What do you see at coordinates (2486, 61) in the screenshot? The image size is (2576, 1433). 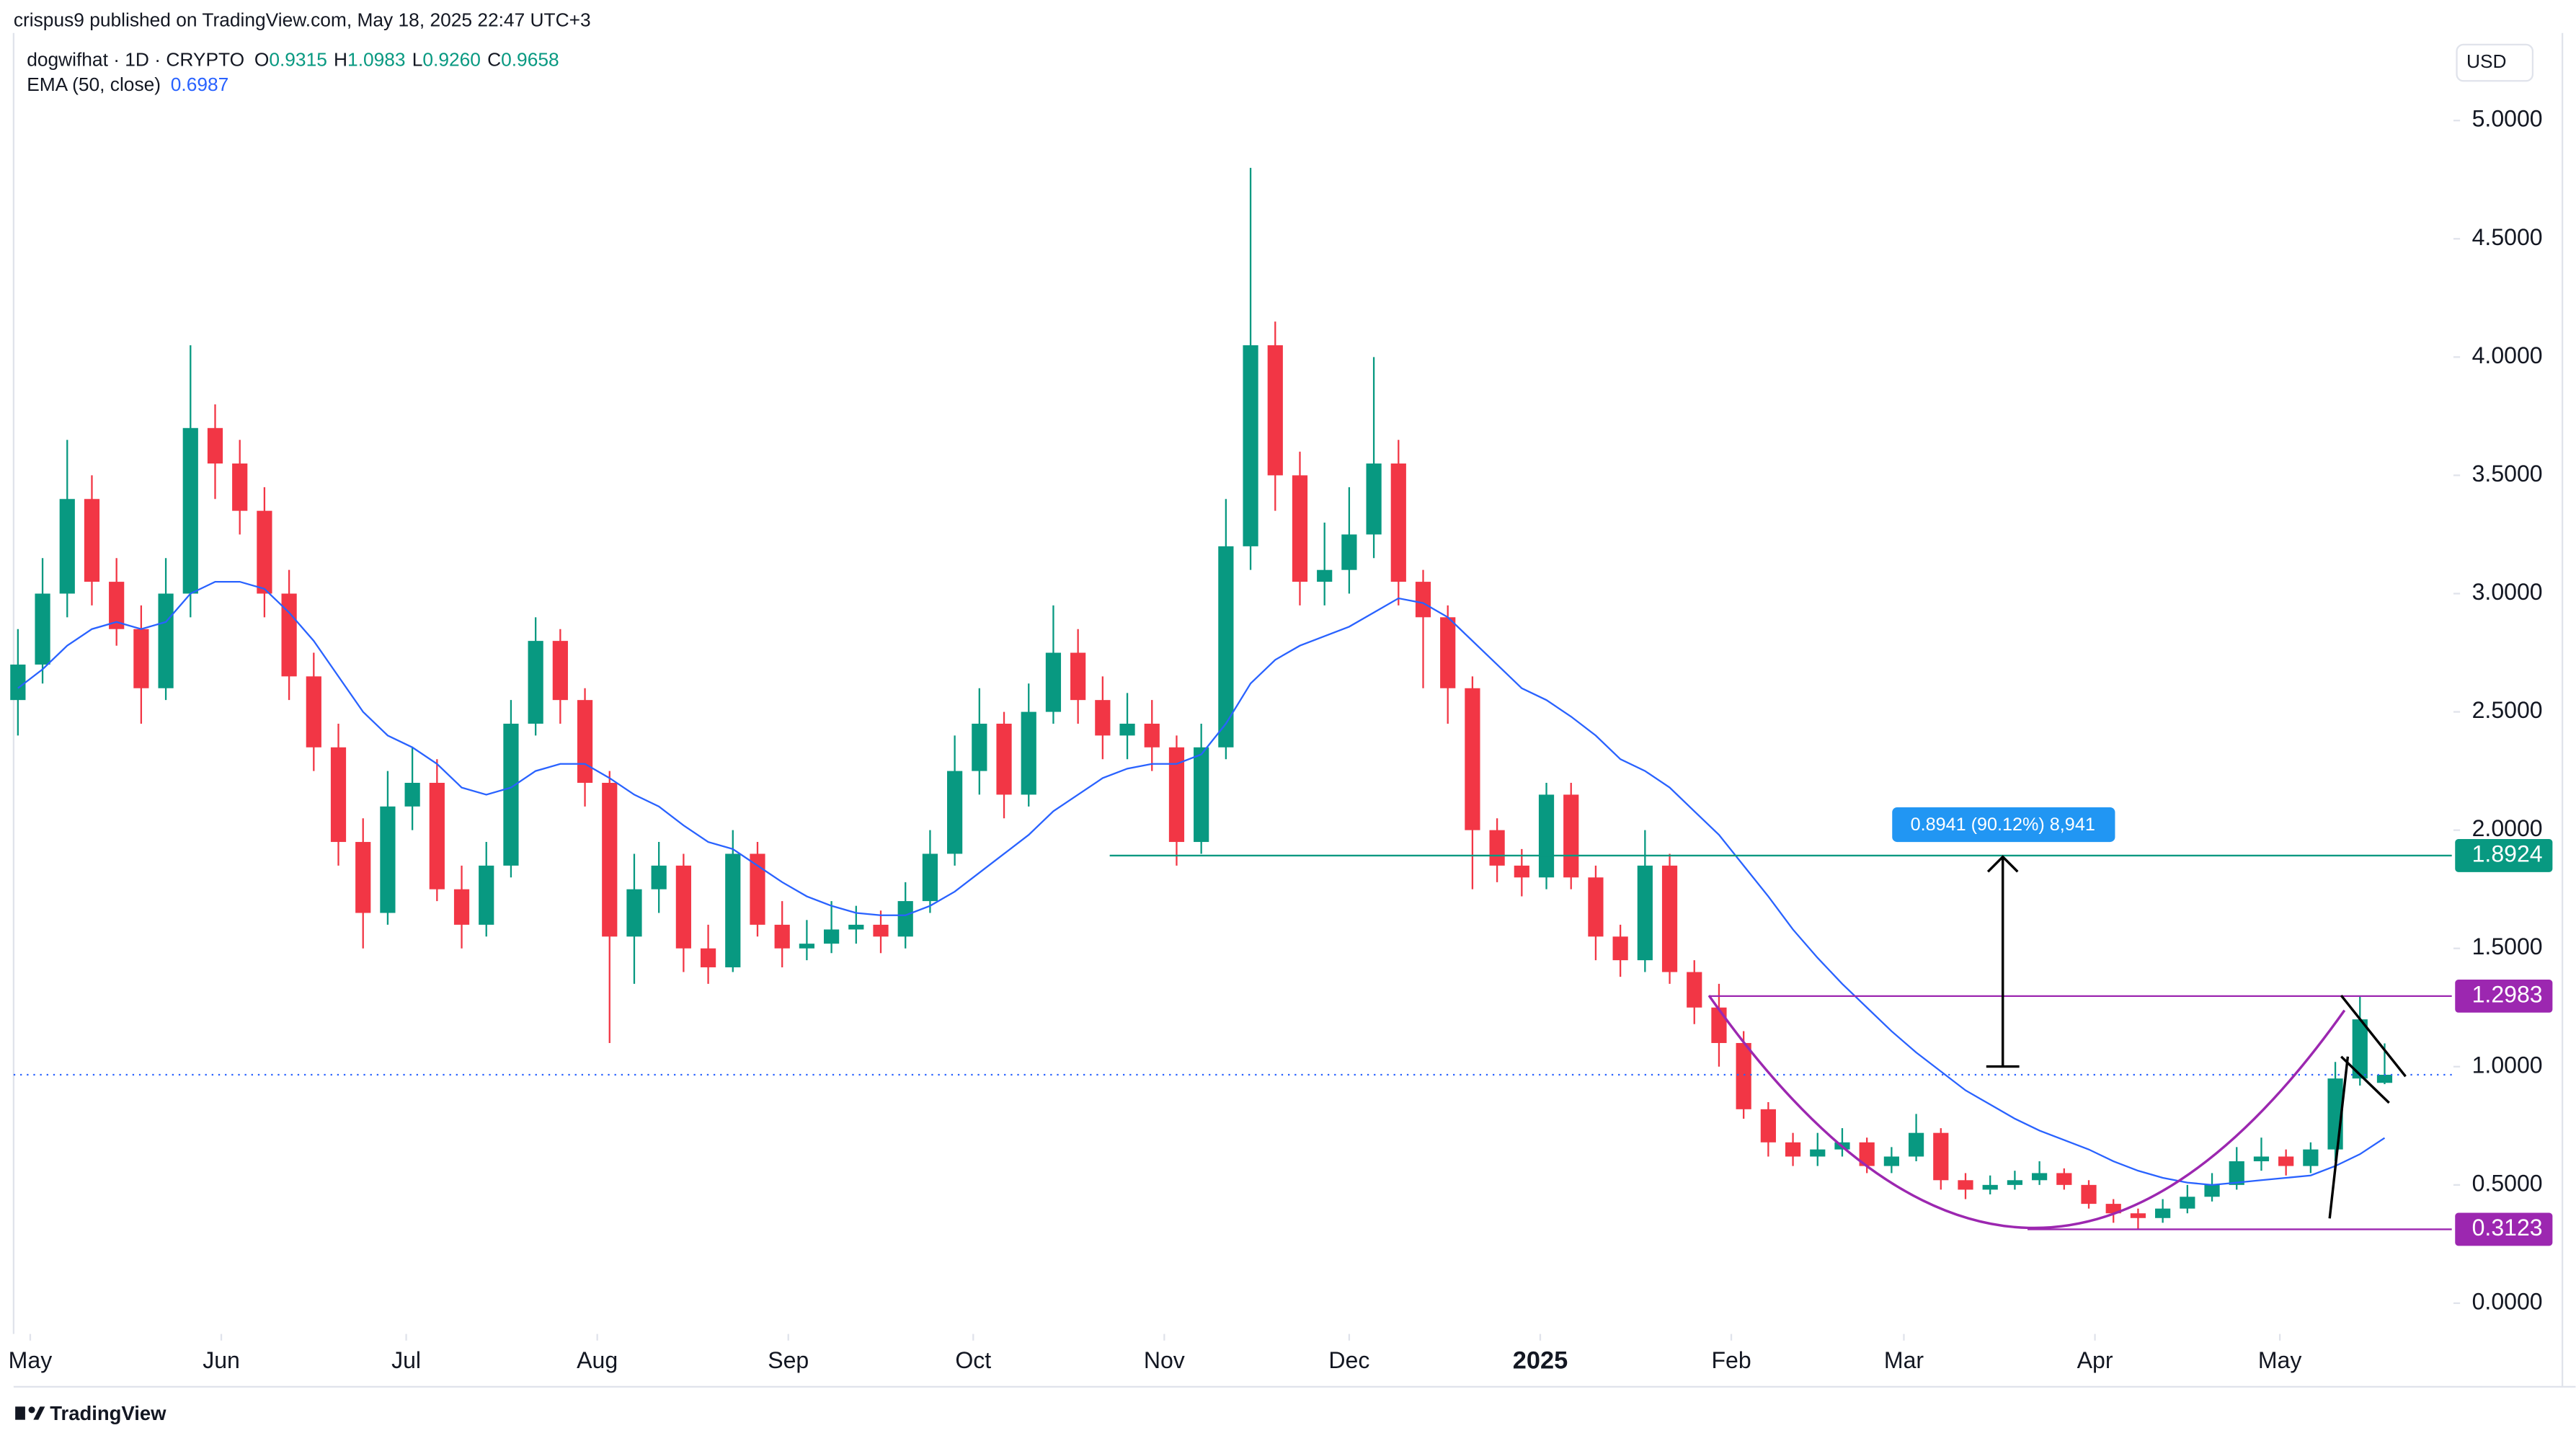 I see `currency: USD` at bounding box center [2486, 61].